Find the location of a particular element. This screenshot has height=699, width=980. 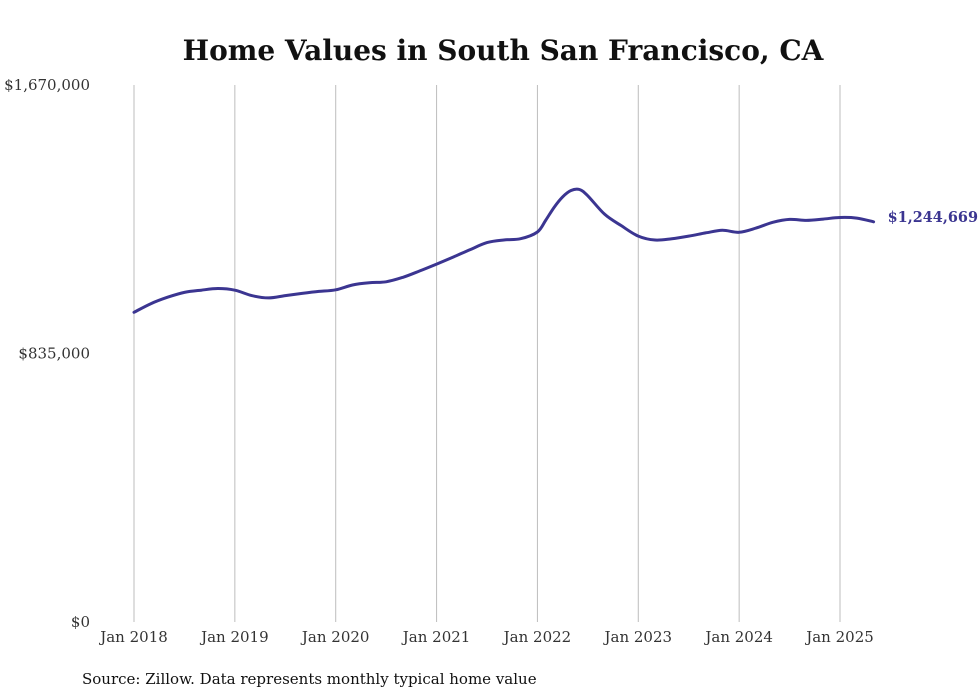

x-tick-label: Jan 2021 is located at coordinates (436, 637).